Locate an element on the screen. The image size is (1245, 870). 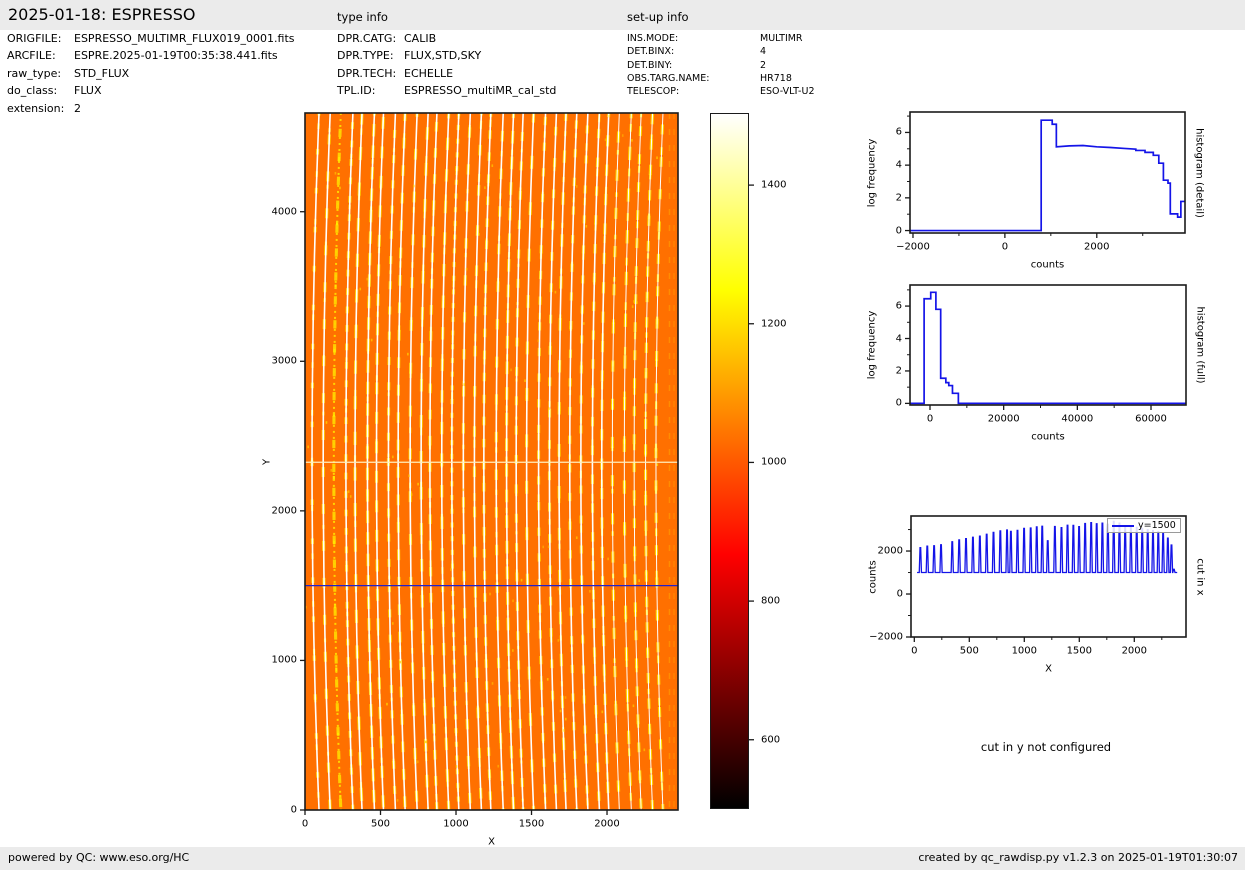
right-axis-label: histogram (detail) is located at coordinates (1199, 172).